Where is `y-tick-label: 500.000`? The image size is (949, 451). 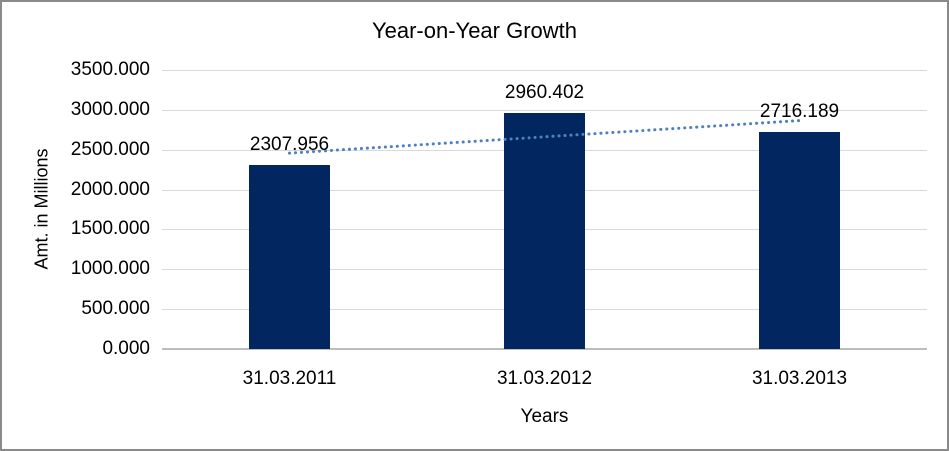 y-tick-label: 500.000 is located at coordinates (115, 309).